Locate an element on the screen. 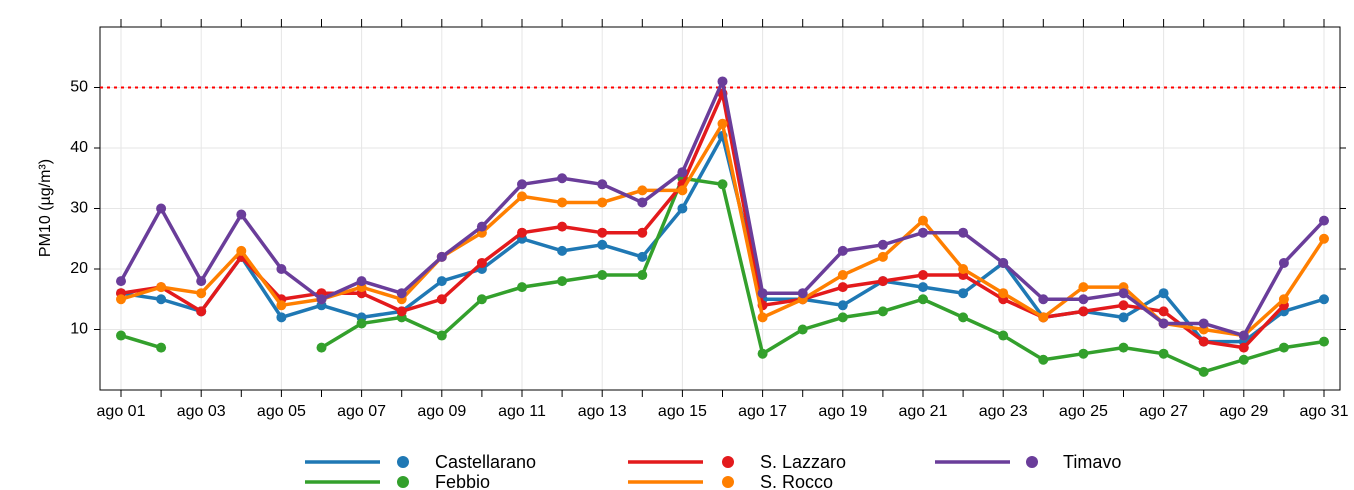  x-tick-label: ago 07 is located at coordinates (361, 411).